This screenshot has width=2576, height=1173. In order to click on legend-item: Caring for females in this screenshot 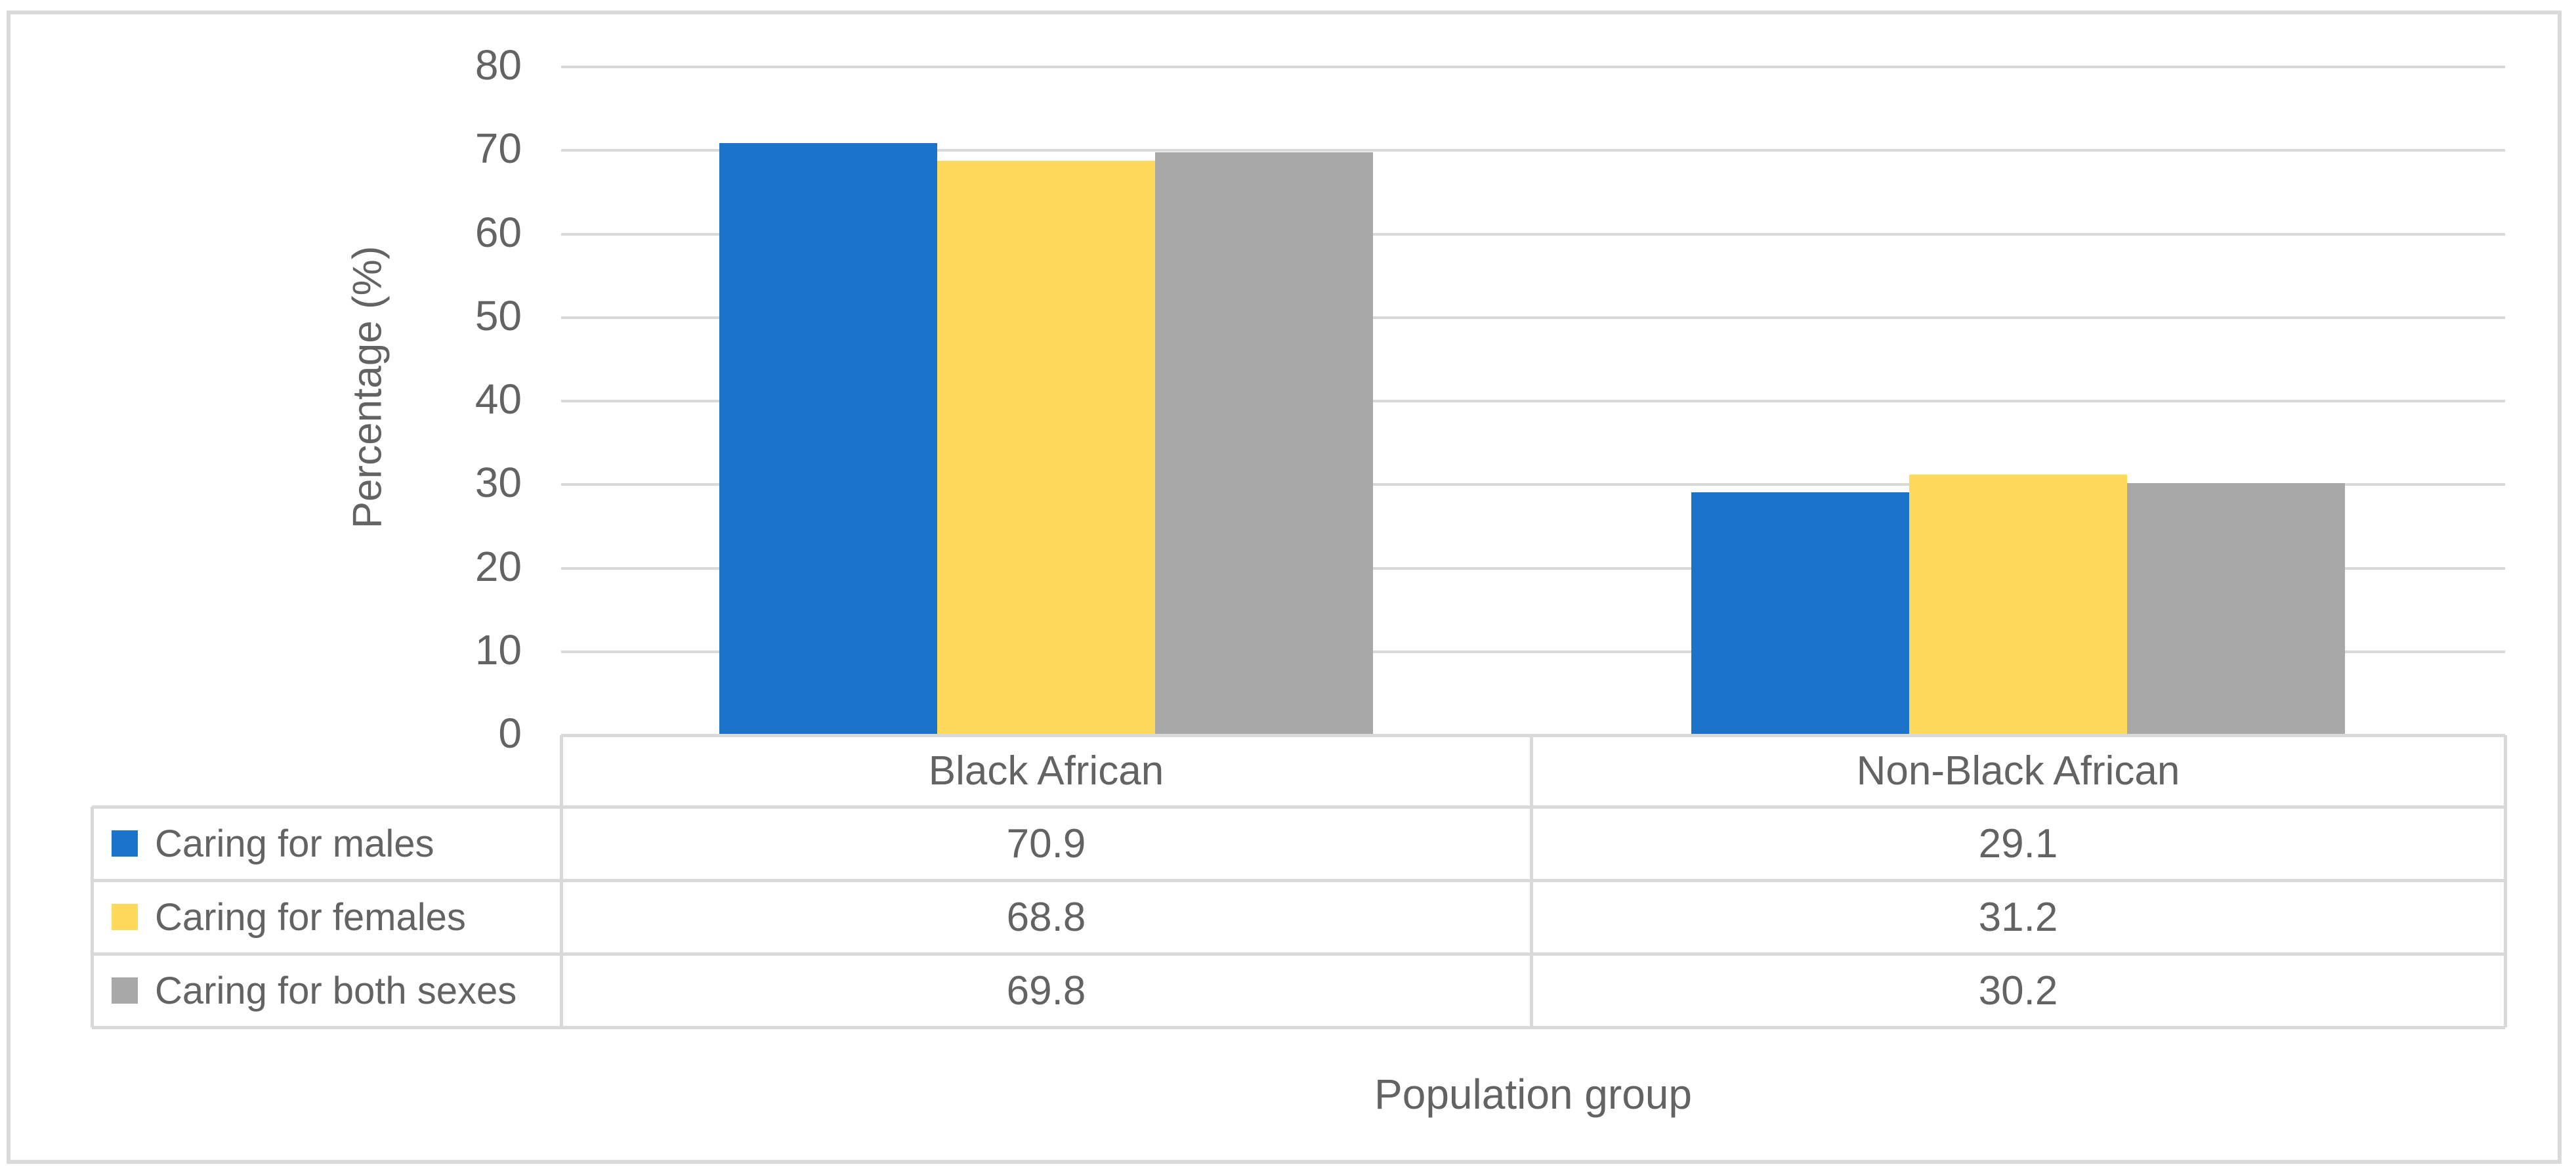, I will do `click(326, 917)`.